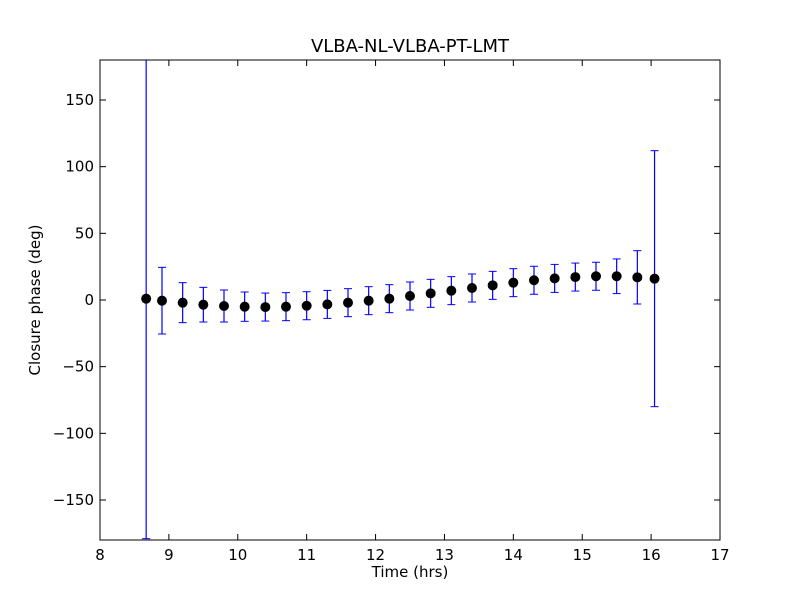 Image resolution: width=800 pixels, height=600 pixels. I want to click on chart-title: VLBA-NL-VLBA-PT-LMT, so click(410, 46).